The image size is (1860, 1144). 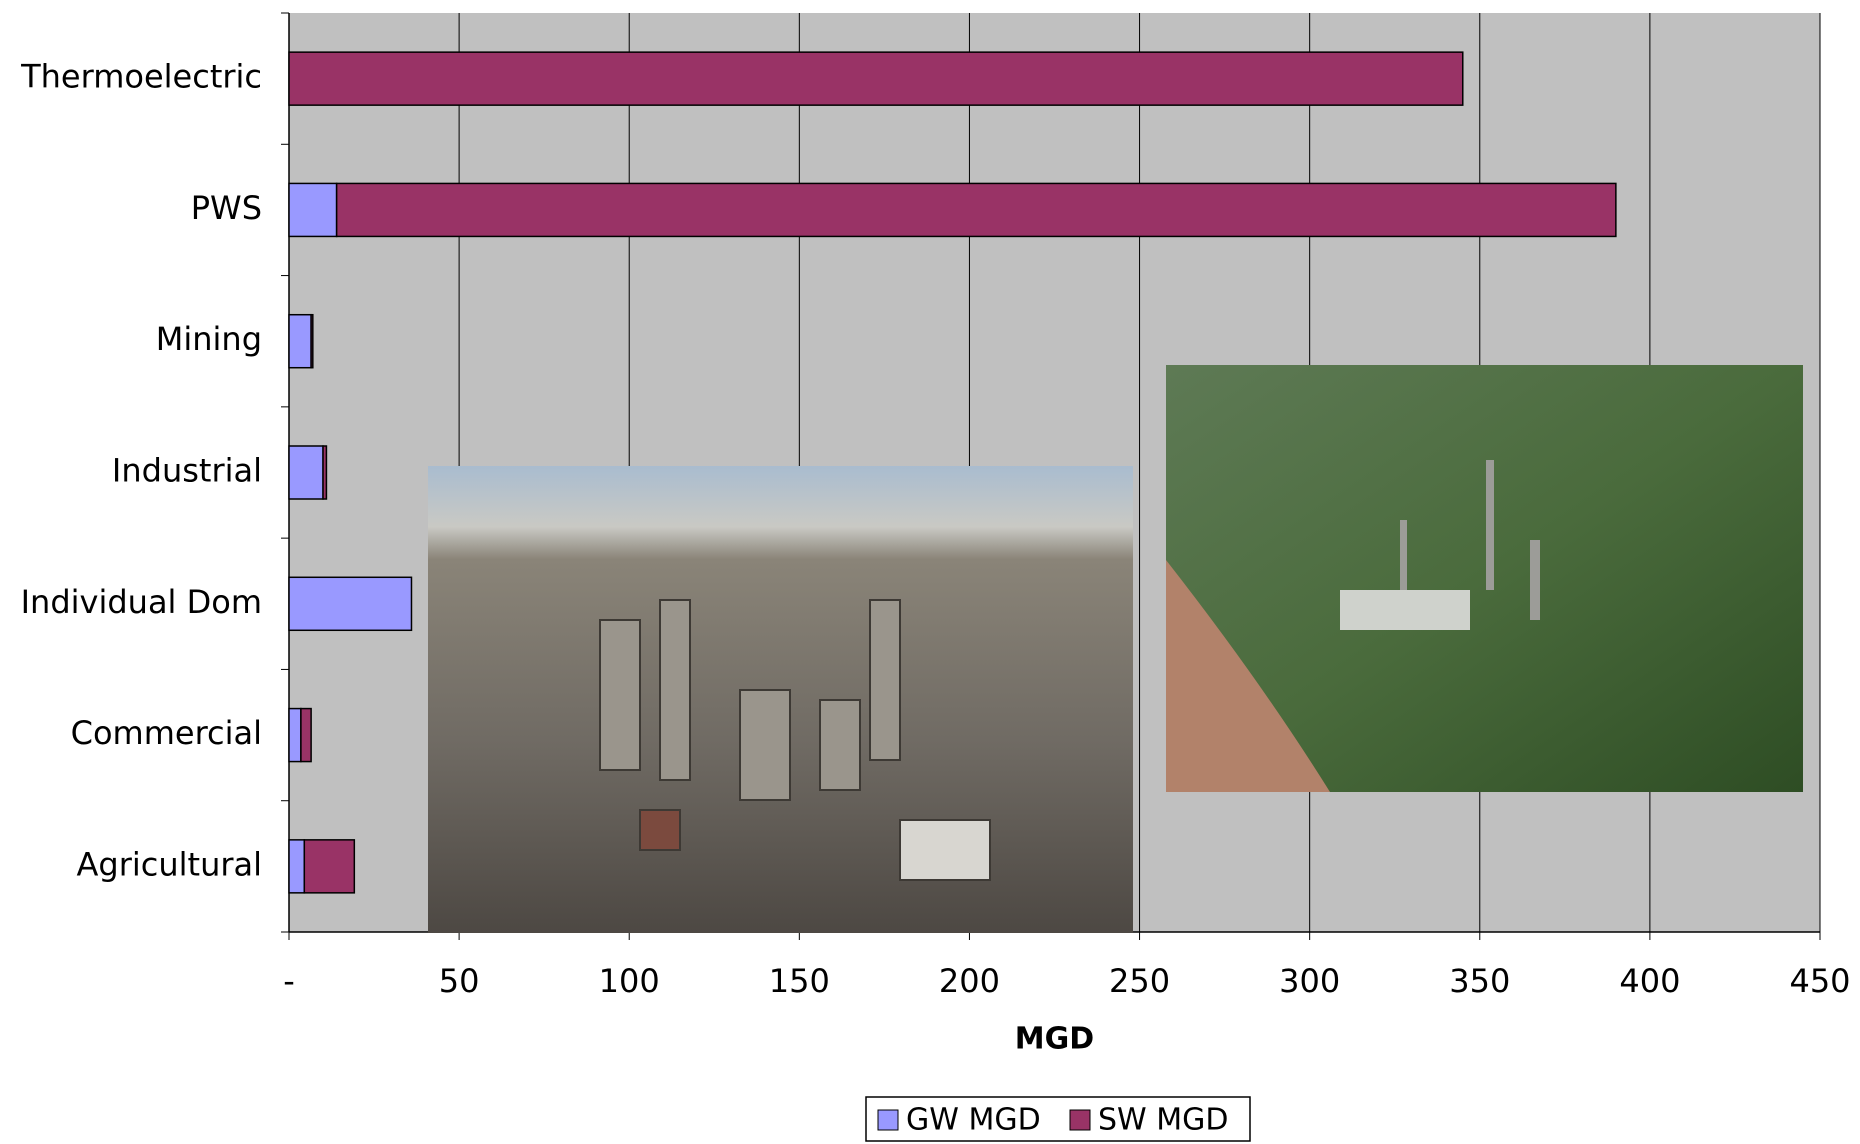 What do you see at coordinates (170, 864) in the screenshot?
I see `y-tick-label: Agricultural` at bounding box center [170, 864].